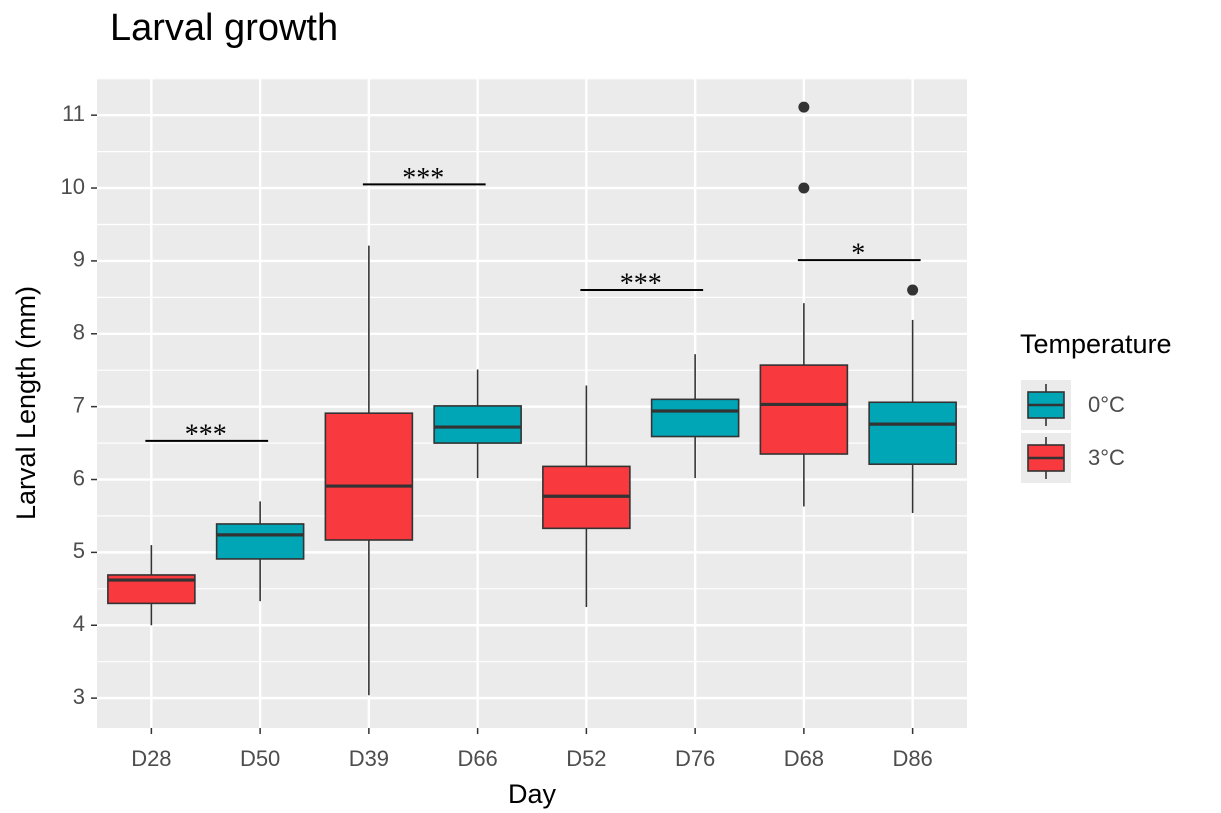 This screenshot has height=813, width=1221. What do you see at coordinates (586, 758) in the screenshot?
I see `x-tick-label: D52` at bounding box center [586, 758].